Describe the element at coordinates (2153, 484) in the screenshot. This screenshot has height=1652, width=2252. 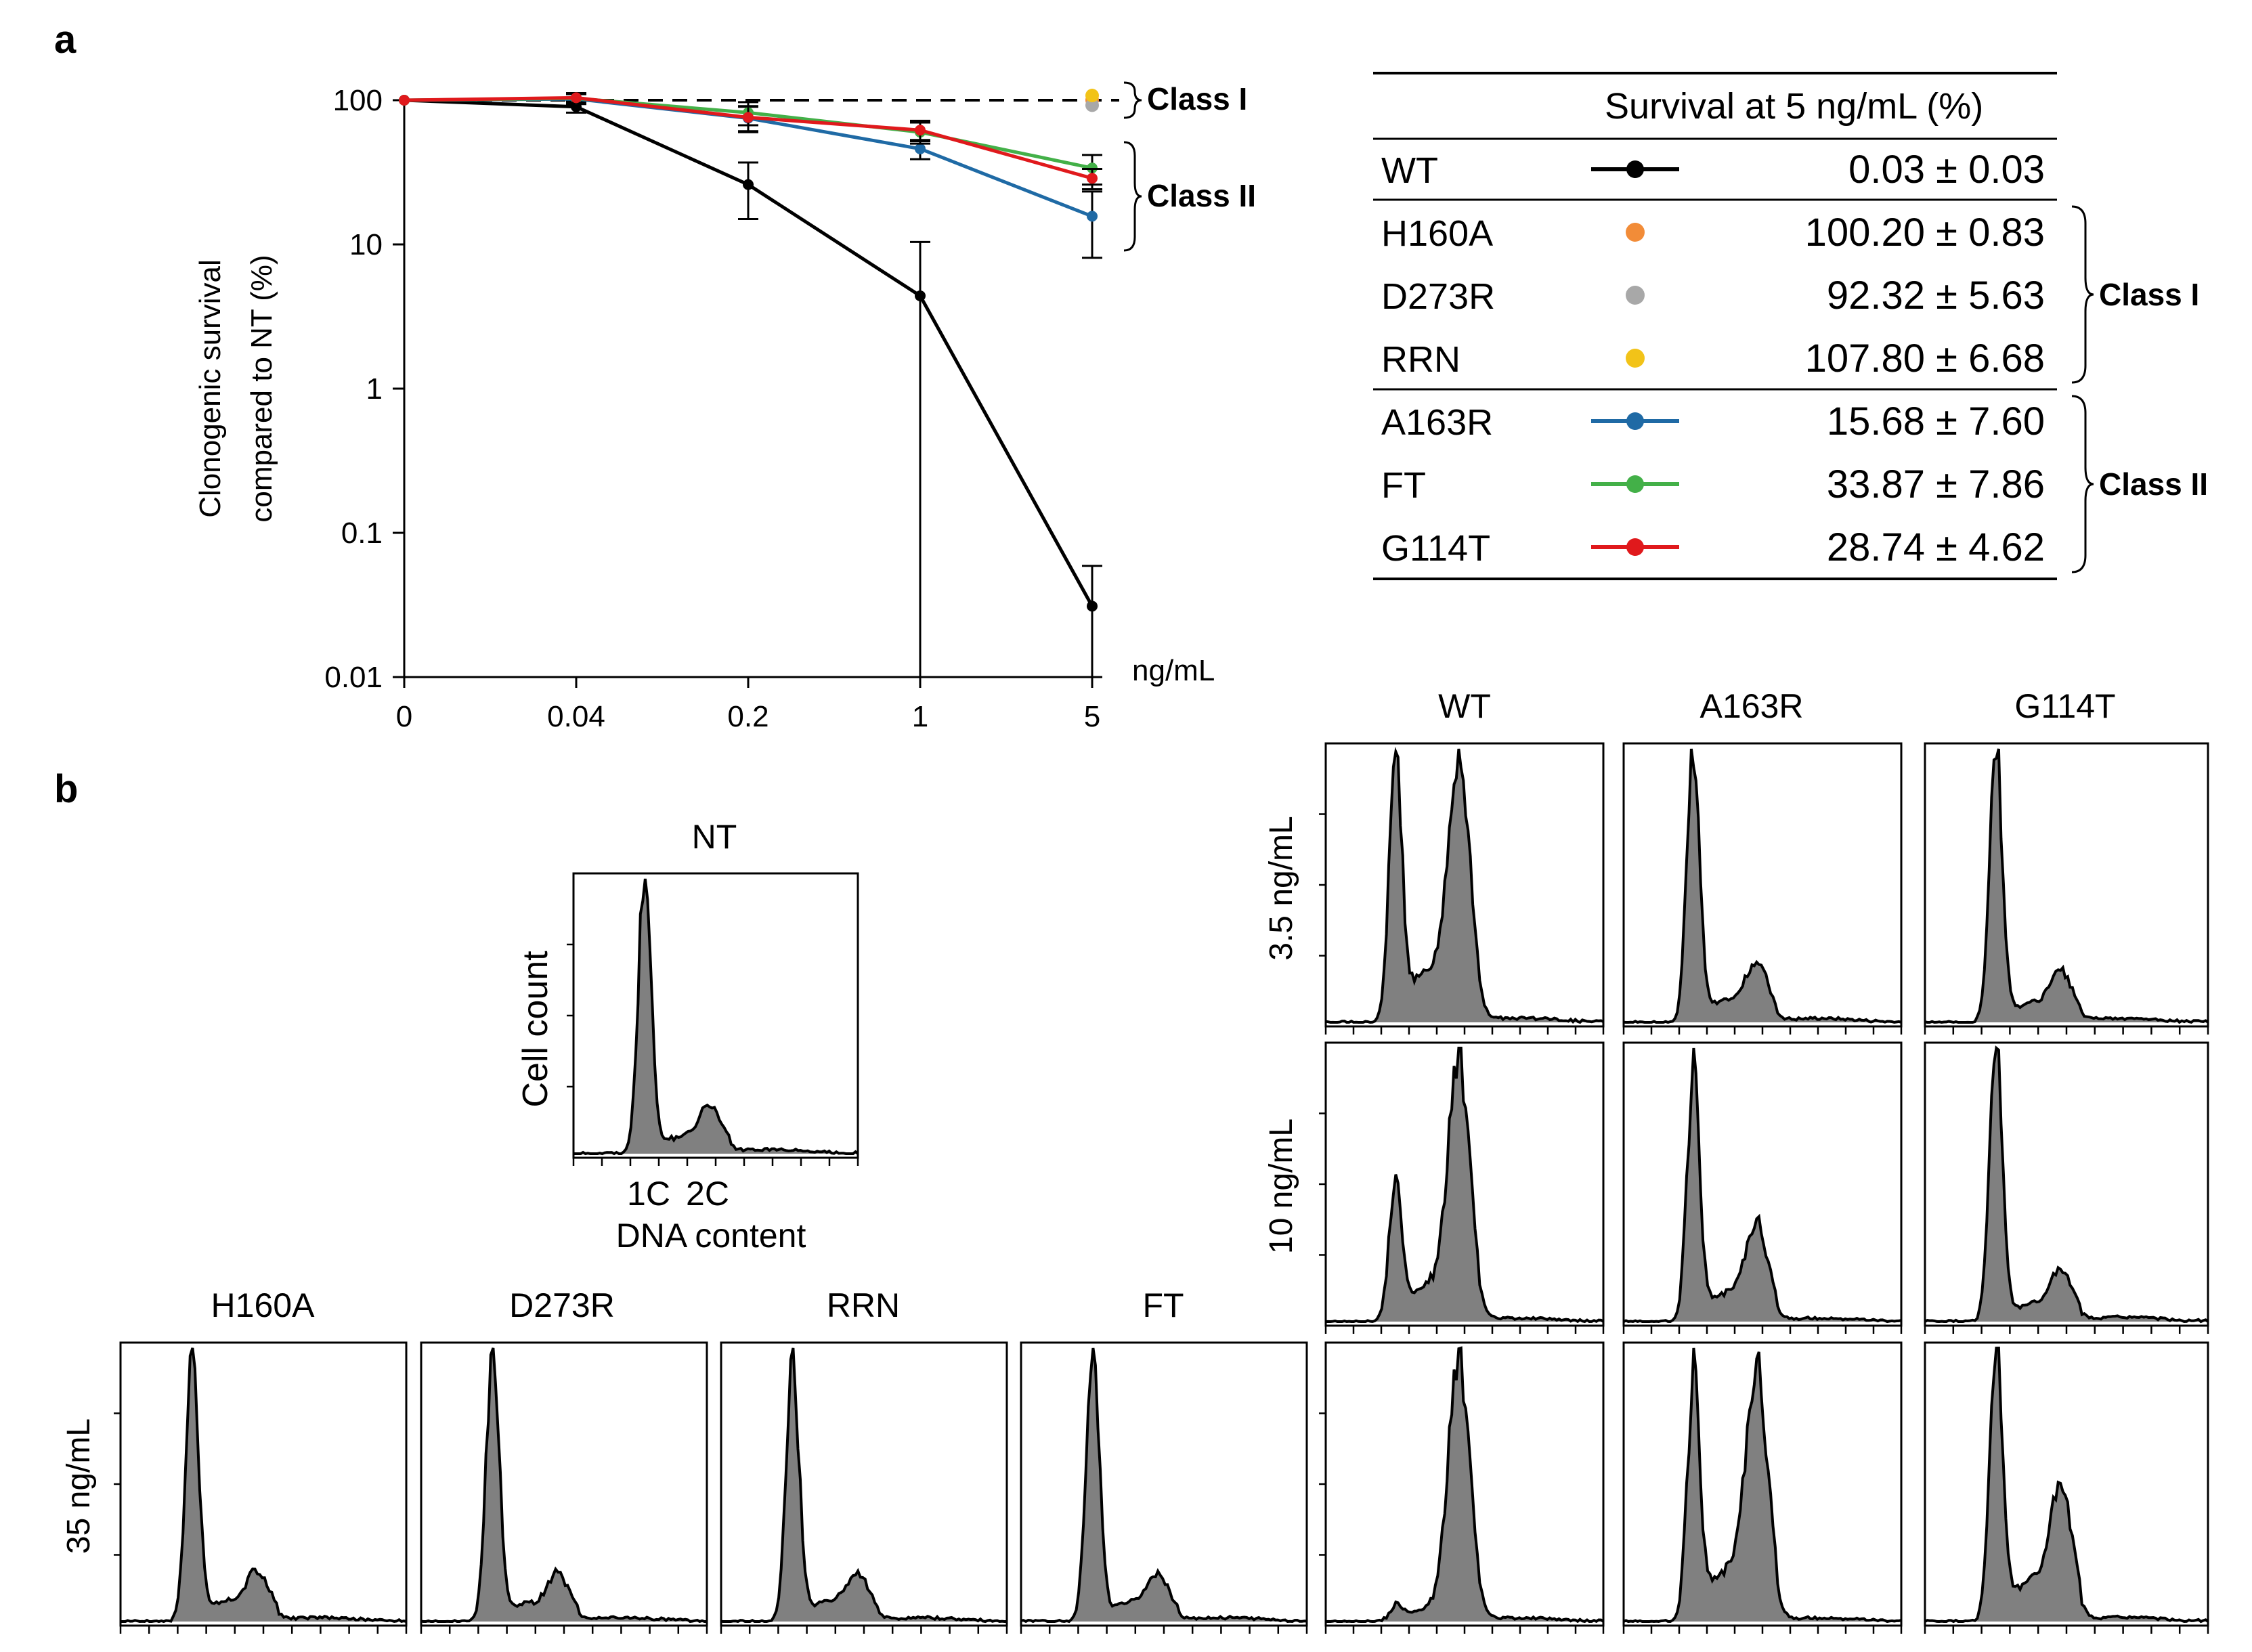
I see `class-ii-table-label: Class II` at that location.